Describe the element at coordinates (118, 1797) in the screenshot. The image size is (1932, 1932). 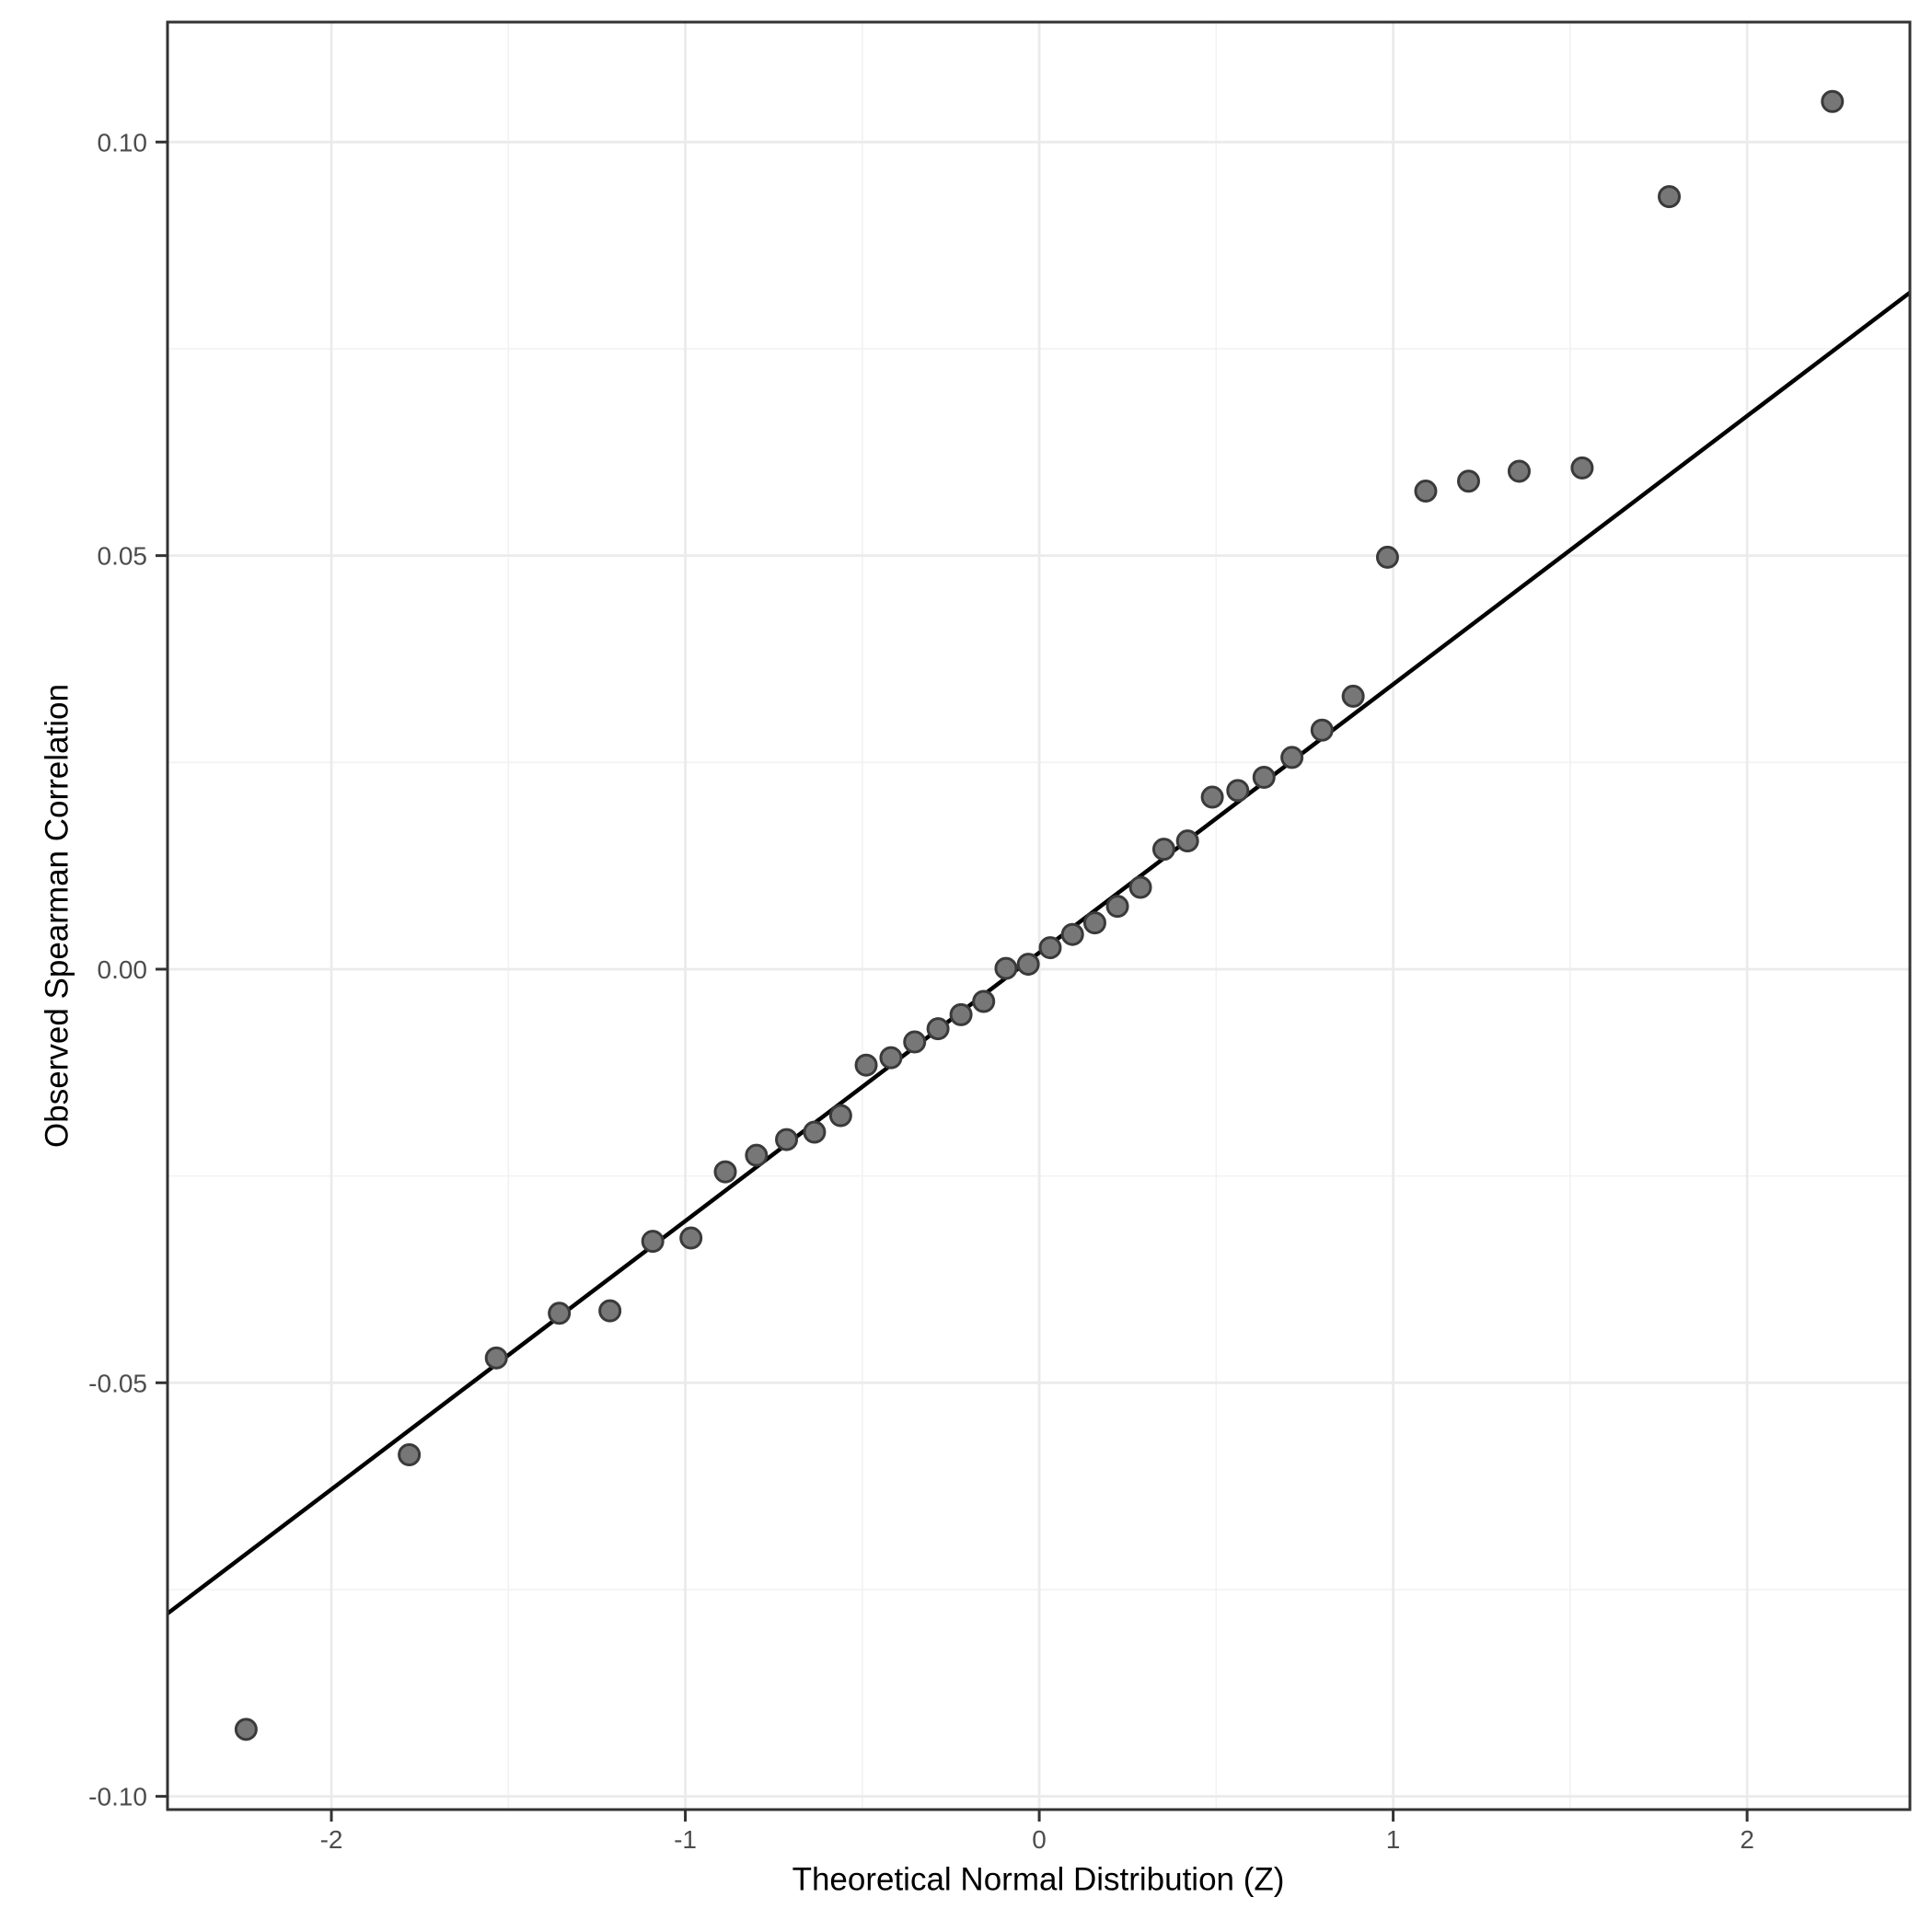
I see `y-tick-label: -0.10` at that location.